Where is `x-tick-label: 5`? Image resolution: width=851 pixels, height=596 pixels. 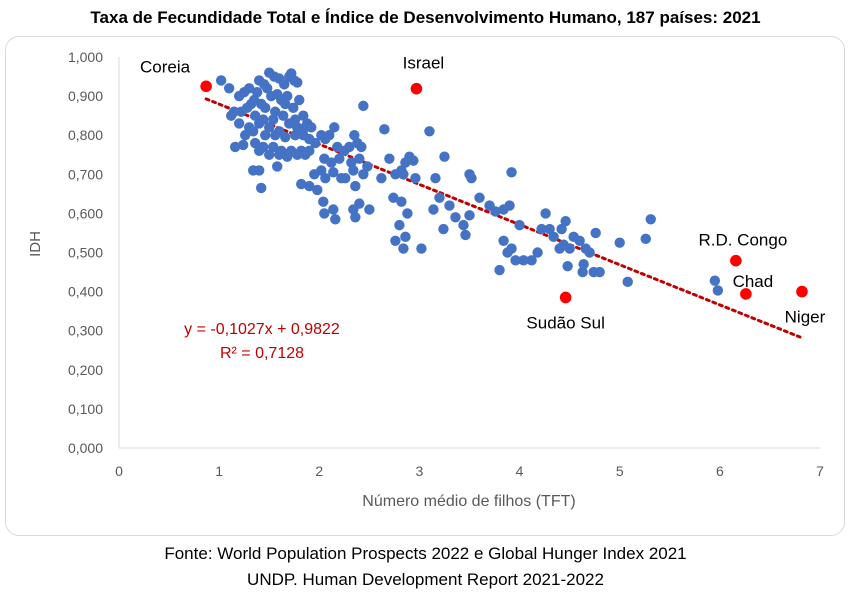
x-tick-label: 5 is located at coordinates (620, 471).